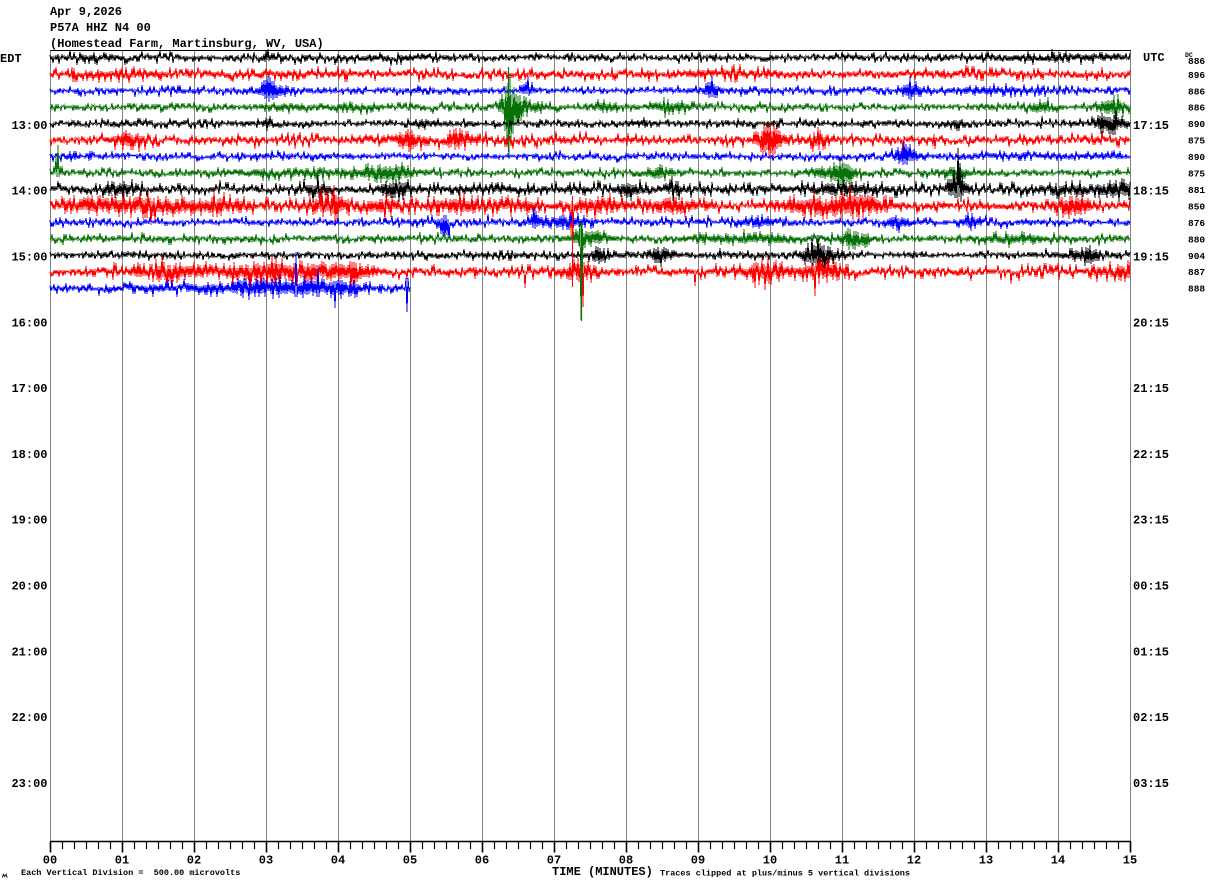  Describe the element at coordinates (1196, 206) in the screenshot. I see `svg-text: 850` at that location.